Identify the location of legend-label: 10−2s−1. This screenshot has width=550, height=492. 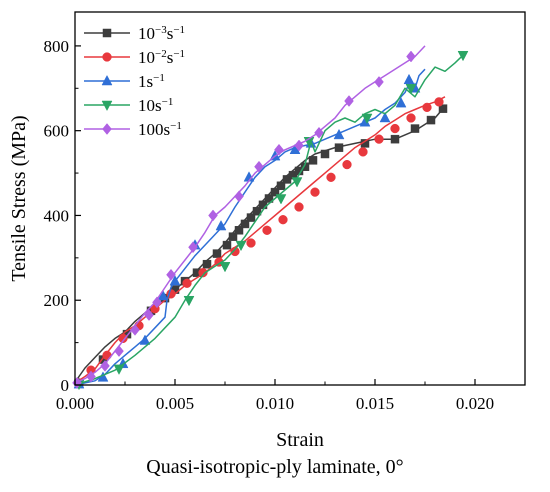
(161, 57).